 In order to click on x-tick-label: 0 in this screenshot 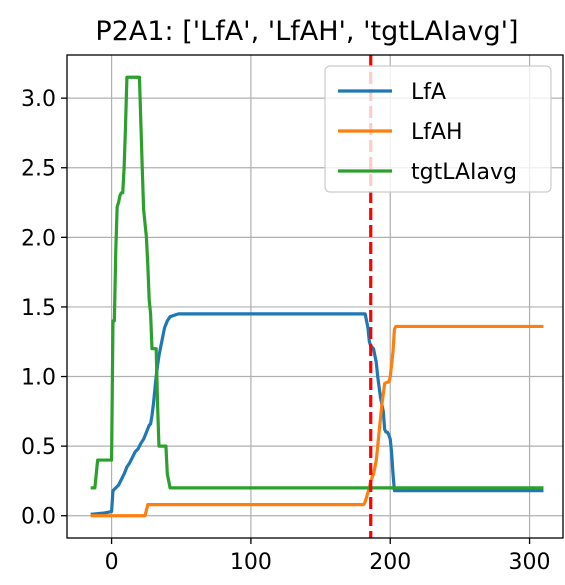, I will do `click(112, 562)`.